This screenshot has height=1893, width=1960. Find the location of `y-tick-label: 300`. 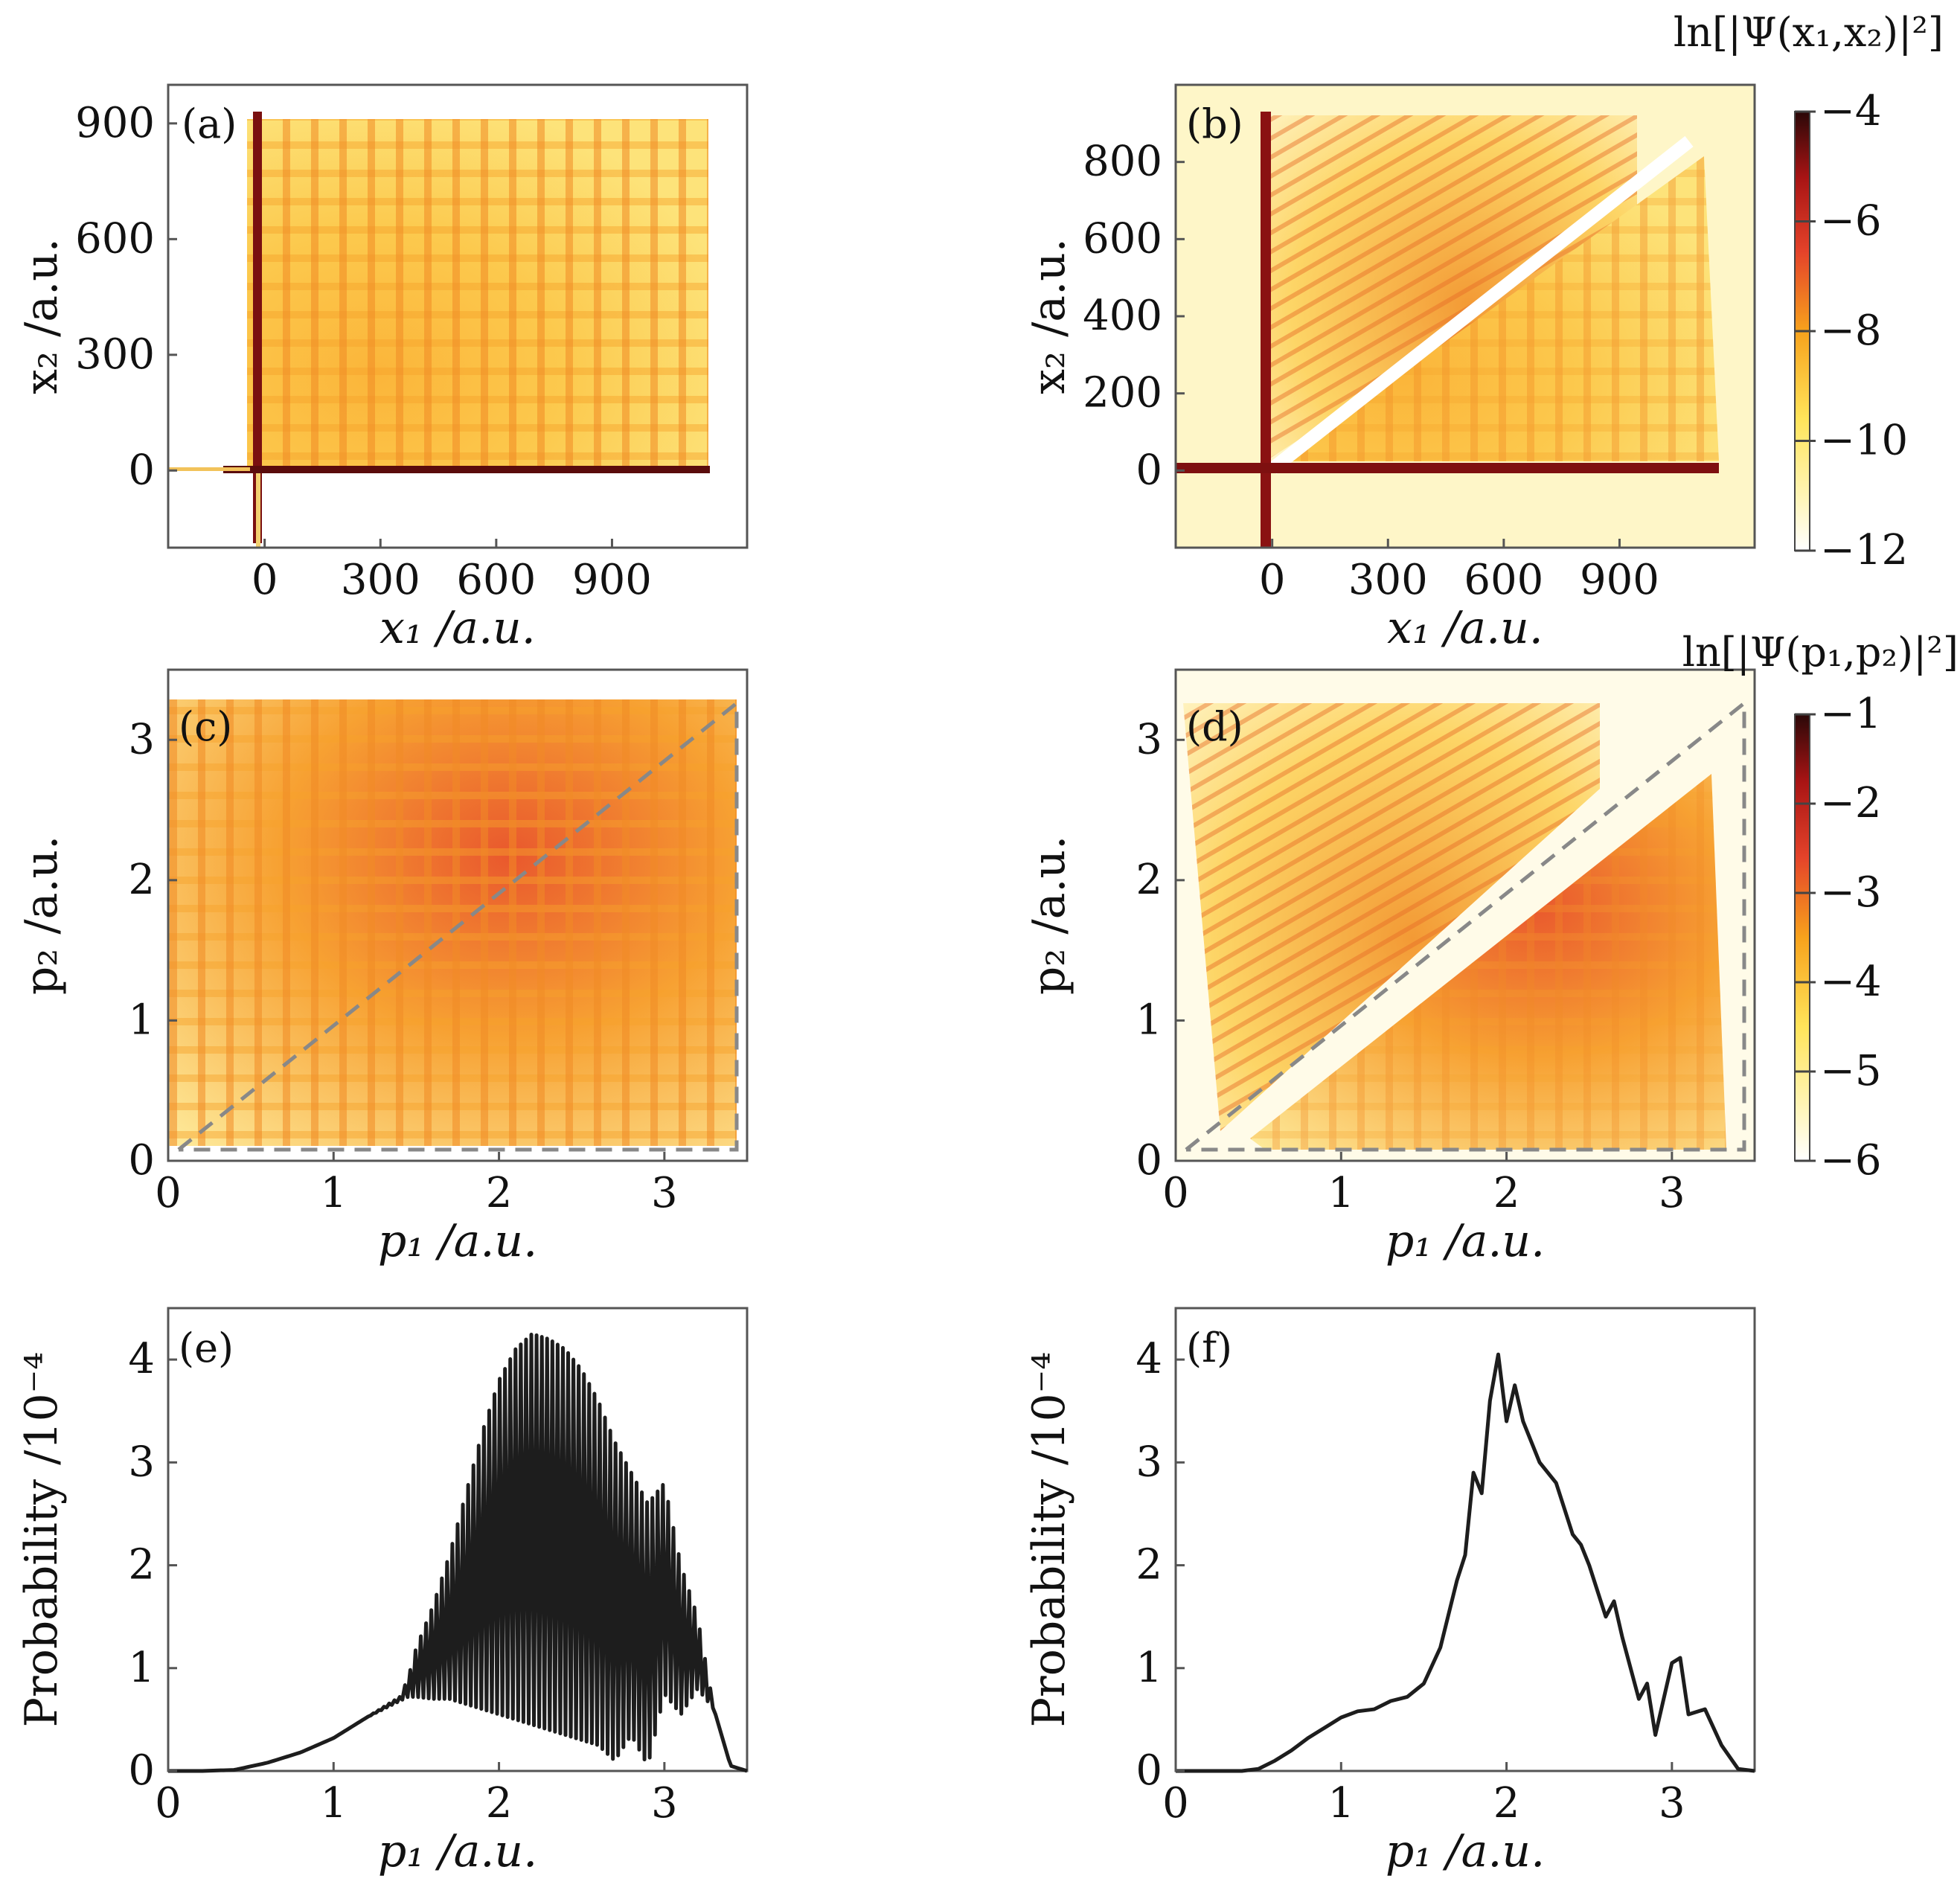

y-tick-label: 300 is located at coordinates (115, 354).